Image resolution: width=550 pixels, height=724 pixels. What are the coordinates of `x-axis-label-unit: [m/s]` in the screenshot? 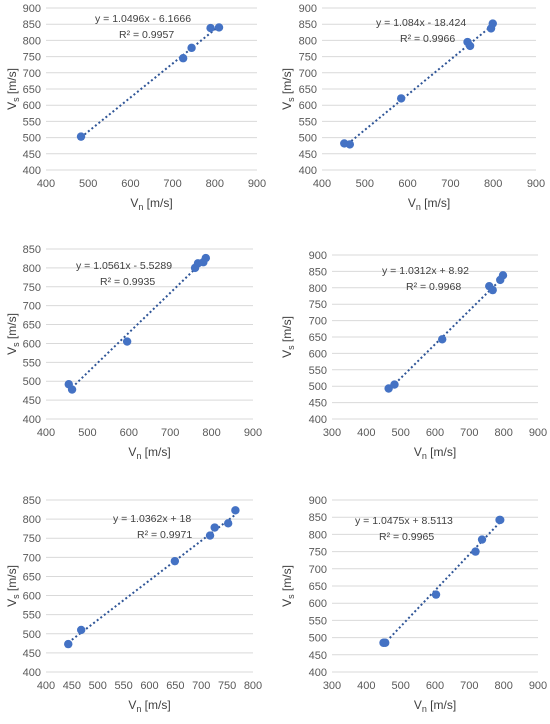 It's located at (155, 705).